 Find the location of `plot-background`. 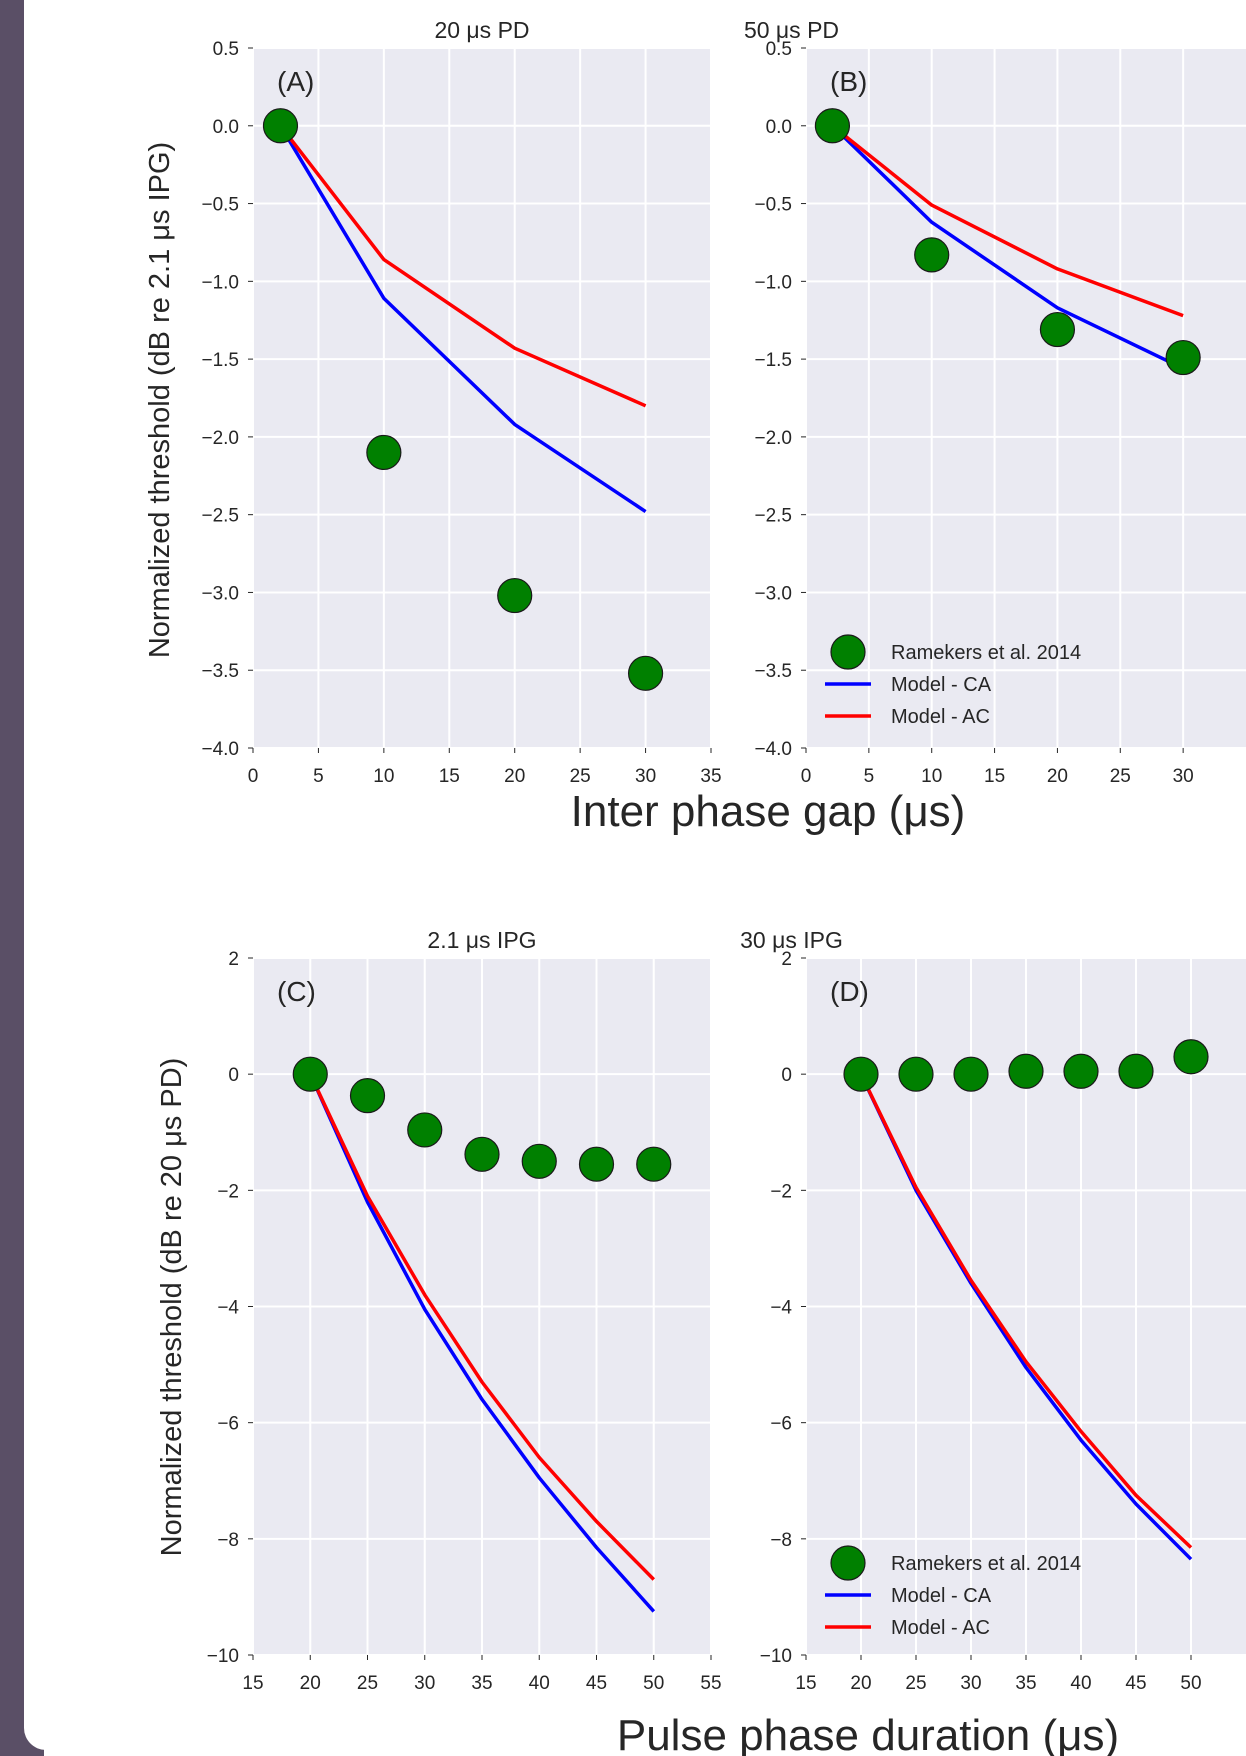

plot-background is located at coordinates (482, 398).